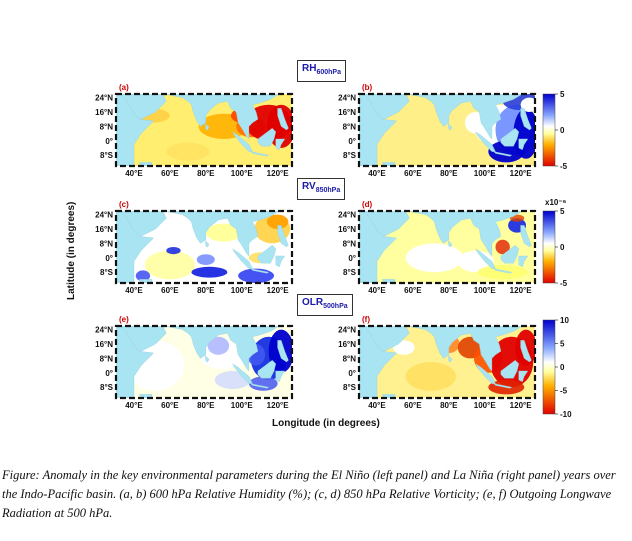  I want to click on x-axis-label: Longitude (in degrees), so click(326, 423).